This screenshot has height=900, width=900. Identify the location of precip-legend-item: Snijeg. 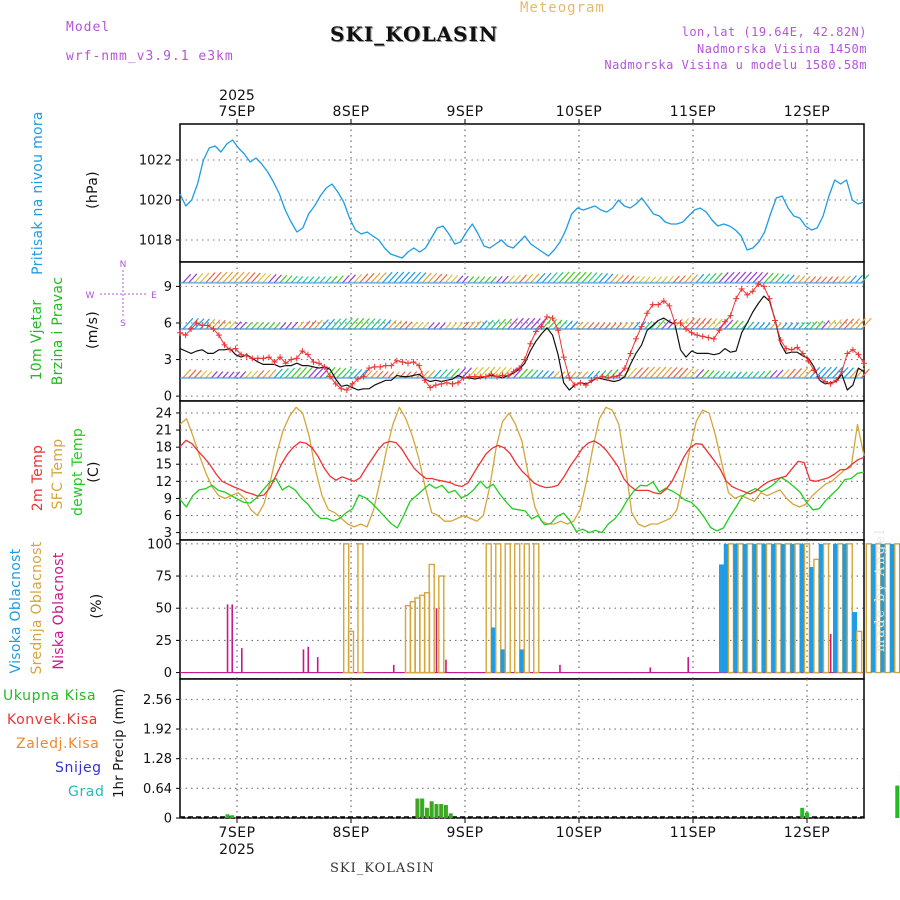
(78, 768).